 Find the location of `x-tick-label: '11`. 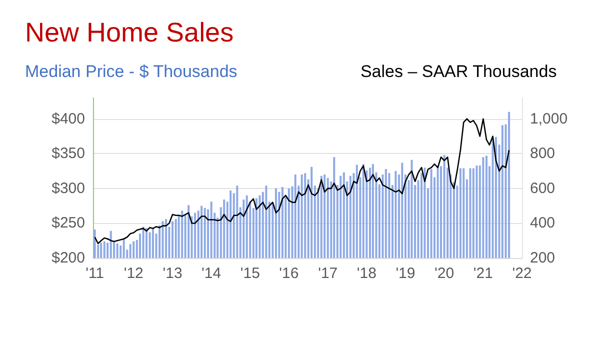

x-tick-label: '11 is located at coordinates (95, 273).